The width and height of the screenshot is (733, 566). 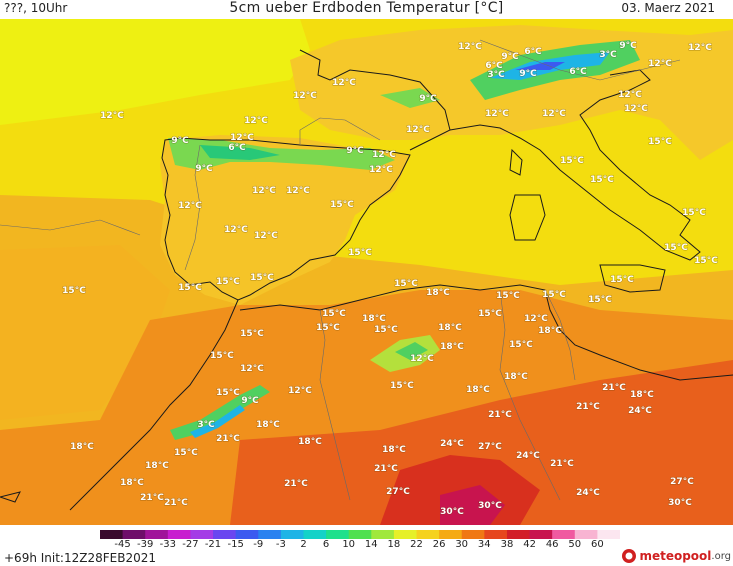 What do you see at coordinates (240, 152) in the screenshot?
I see `cantabria-cold` at bounding box center [240, 152].